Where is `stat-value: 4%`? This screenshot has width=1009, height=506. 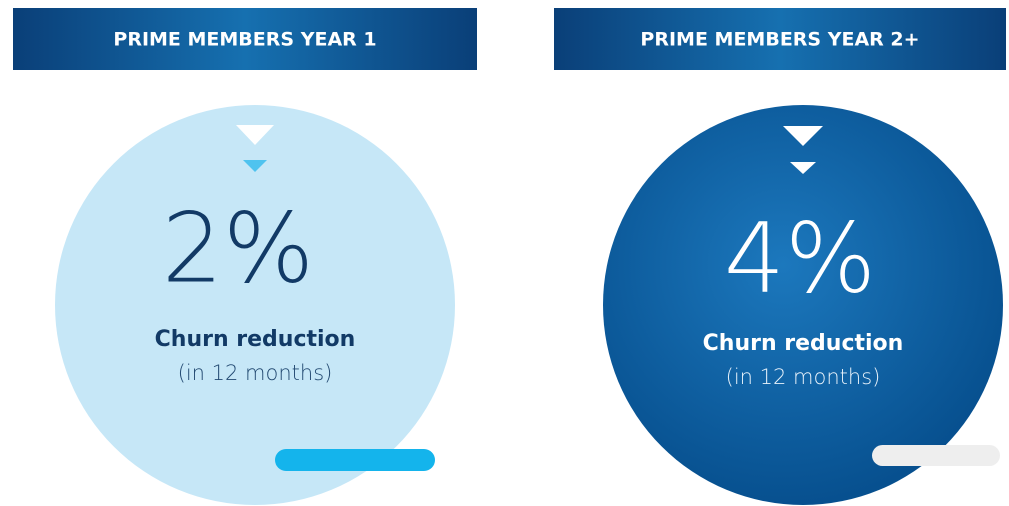
stat-value: 4% is located at coordinates (800, 258).